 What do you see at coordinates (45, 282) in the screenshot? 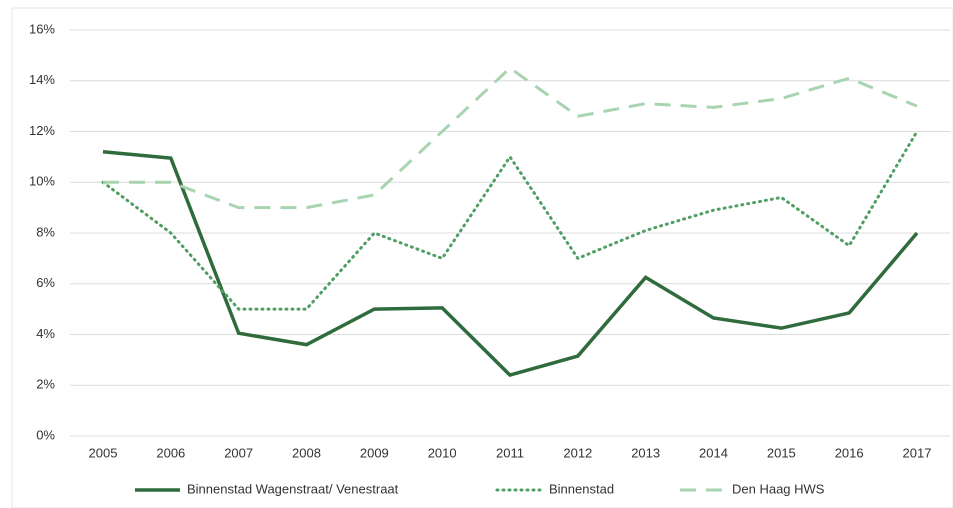
I see `y-tick-label: 6%` at bounding box center [45, 282].